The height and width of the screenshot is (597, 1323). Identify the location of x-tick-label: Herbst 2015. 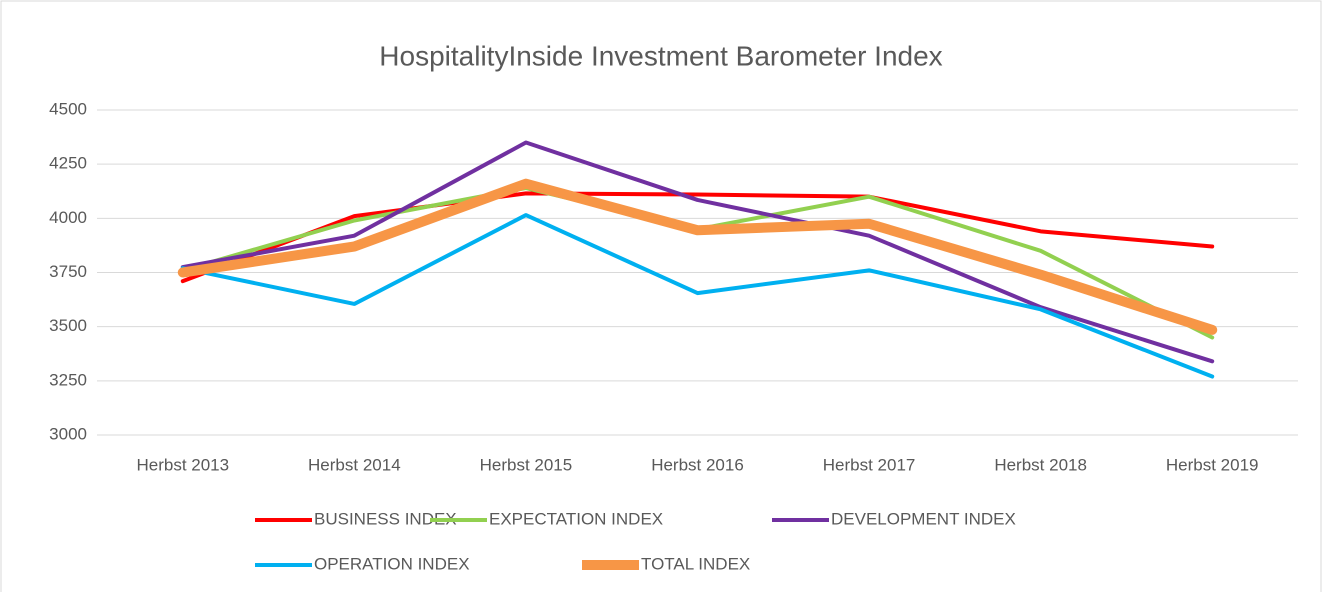
(526, 464).